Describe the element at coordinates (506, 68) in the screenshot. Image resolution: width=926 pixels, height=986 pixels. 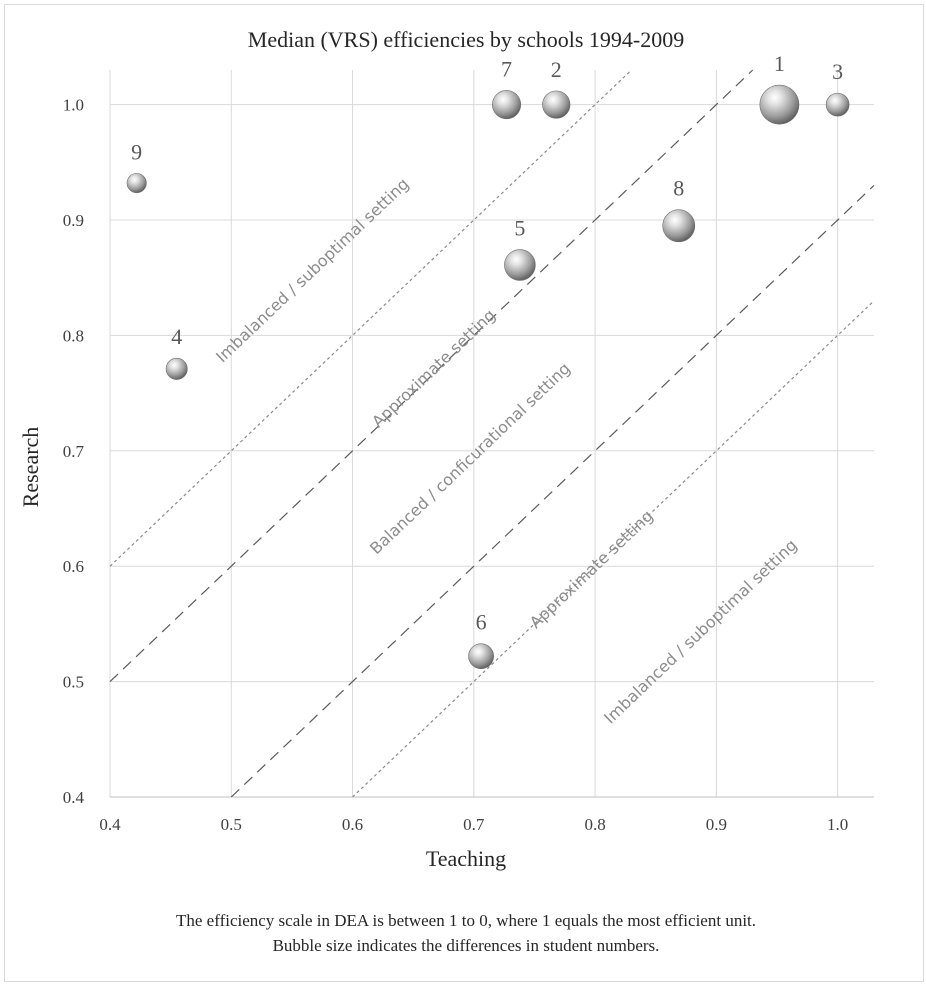
I see `bubble-label-7: 7` at that location.